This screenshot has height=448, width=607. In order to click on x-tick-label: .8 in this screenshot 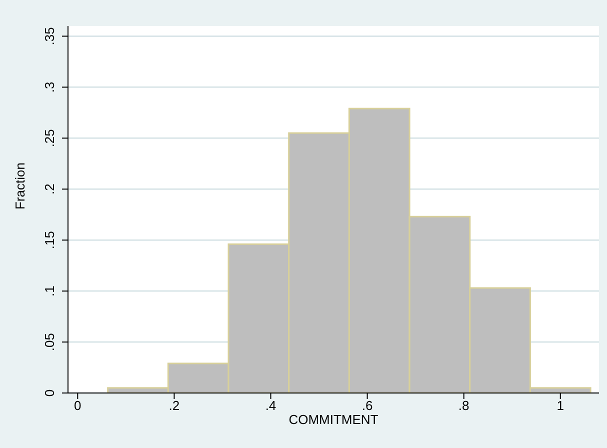, I will do `click(464, 406)`.